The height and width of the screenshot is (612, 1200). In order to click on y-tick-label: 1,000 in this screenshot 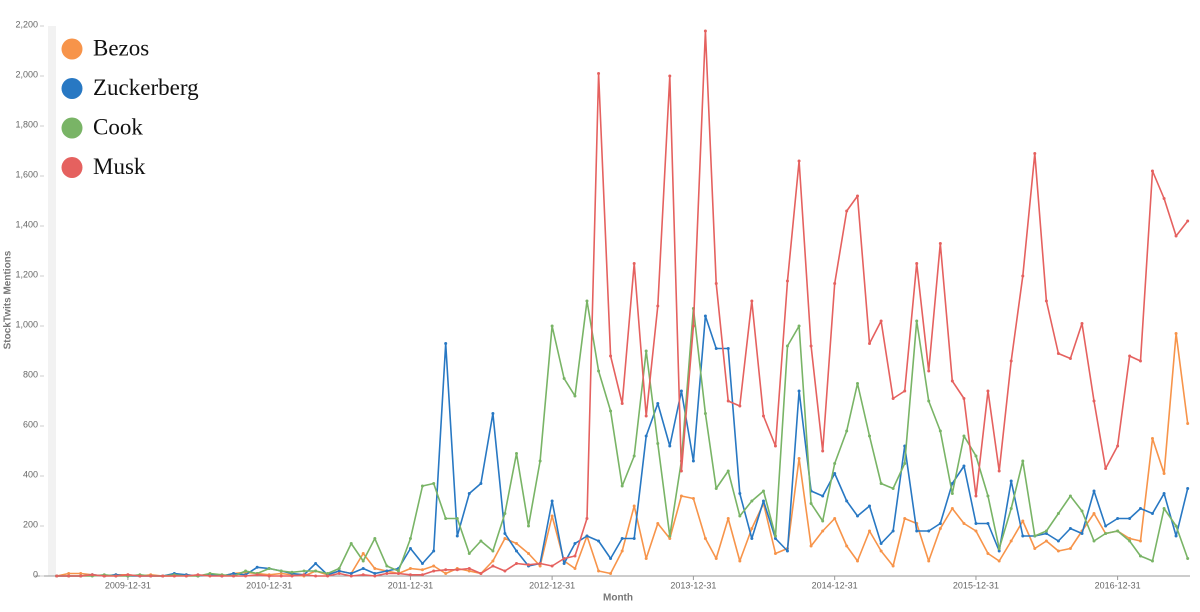, I will do `click(26, 324)`.